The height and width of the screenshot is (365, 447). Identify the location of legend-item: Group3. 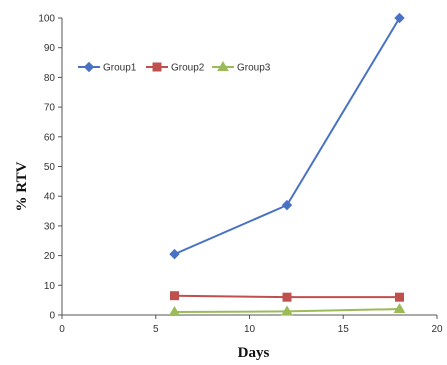
(241, 67).